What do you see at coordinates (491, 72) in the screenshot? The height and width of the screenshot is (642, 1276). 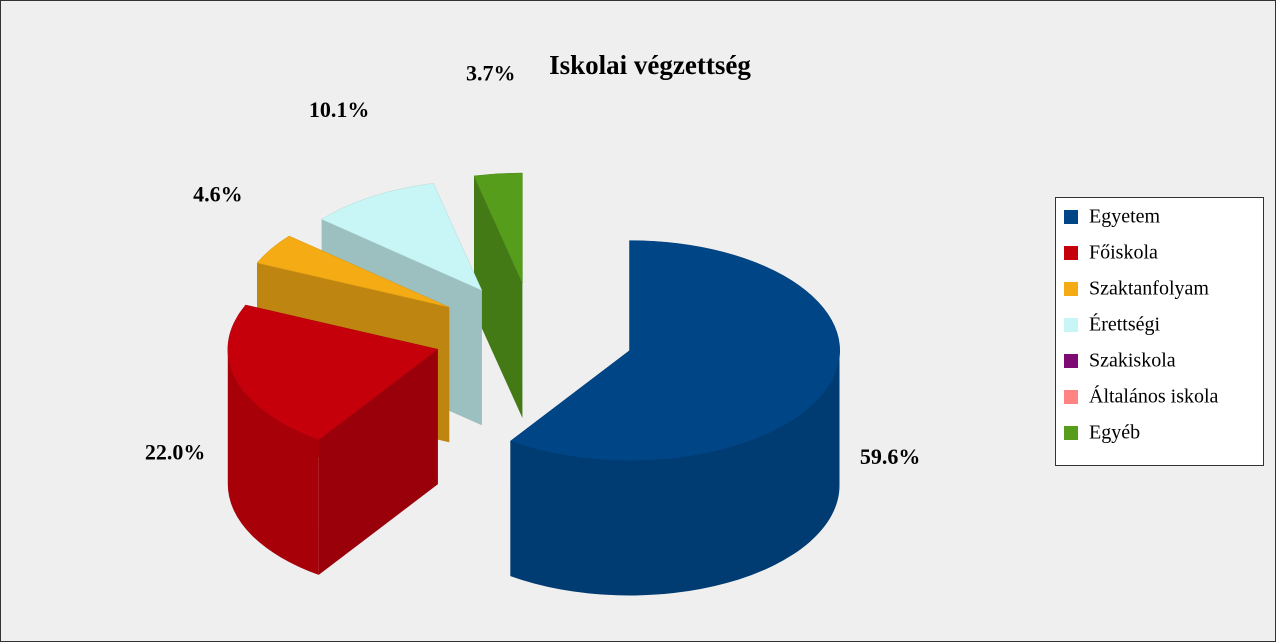 I see `data-label: 3.7%` at bounding box center [491, 72].